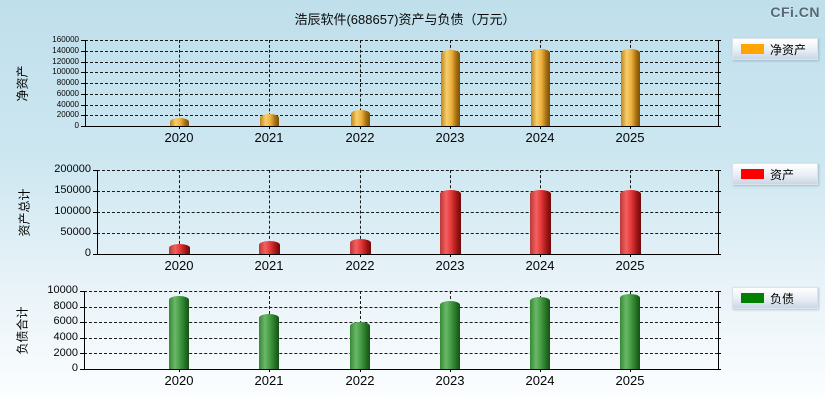 This screenshot has height=400, width=825. I want to click on bar-2025, so click(630, 87).